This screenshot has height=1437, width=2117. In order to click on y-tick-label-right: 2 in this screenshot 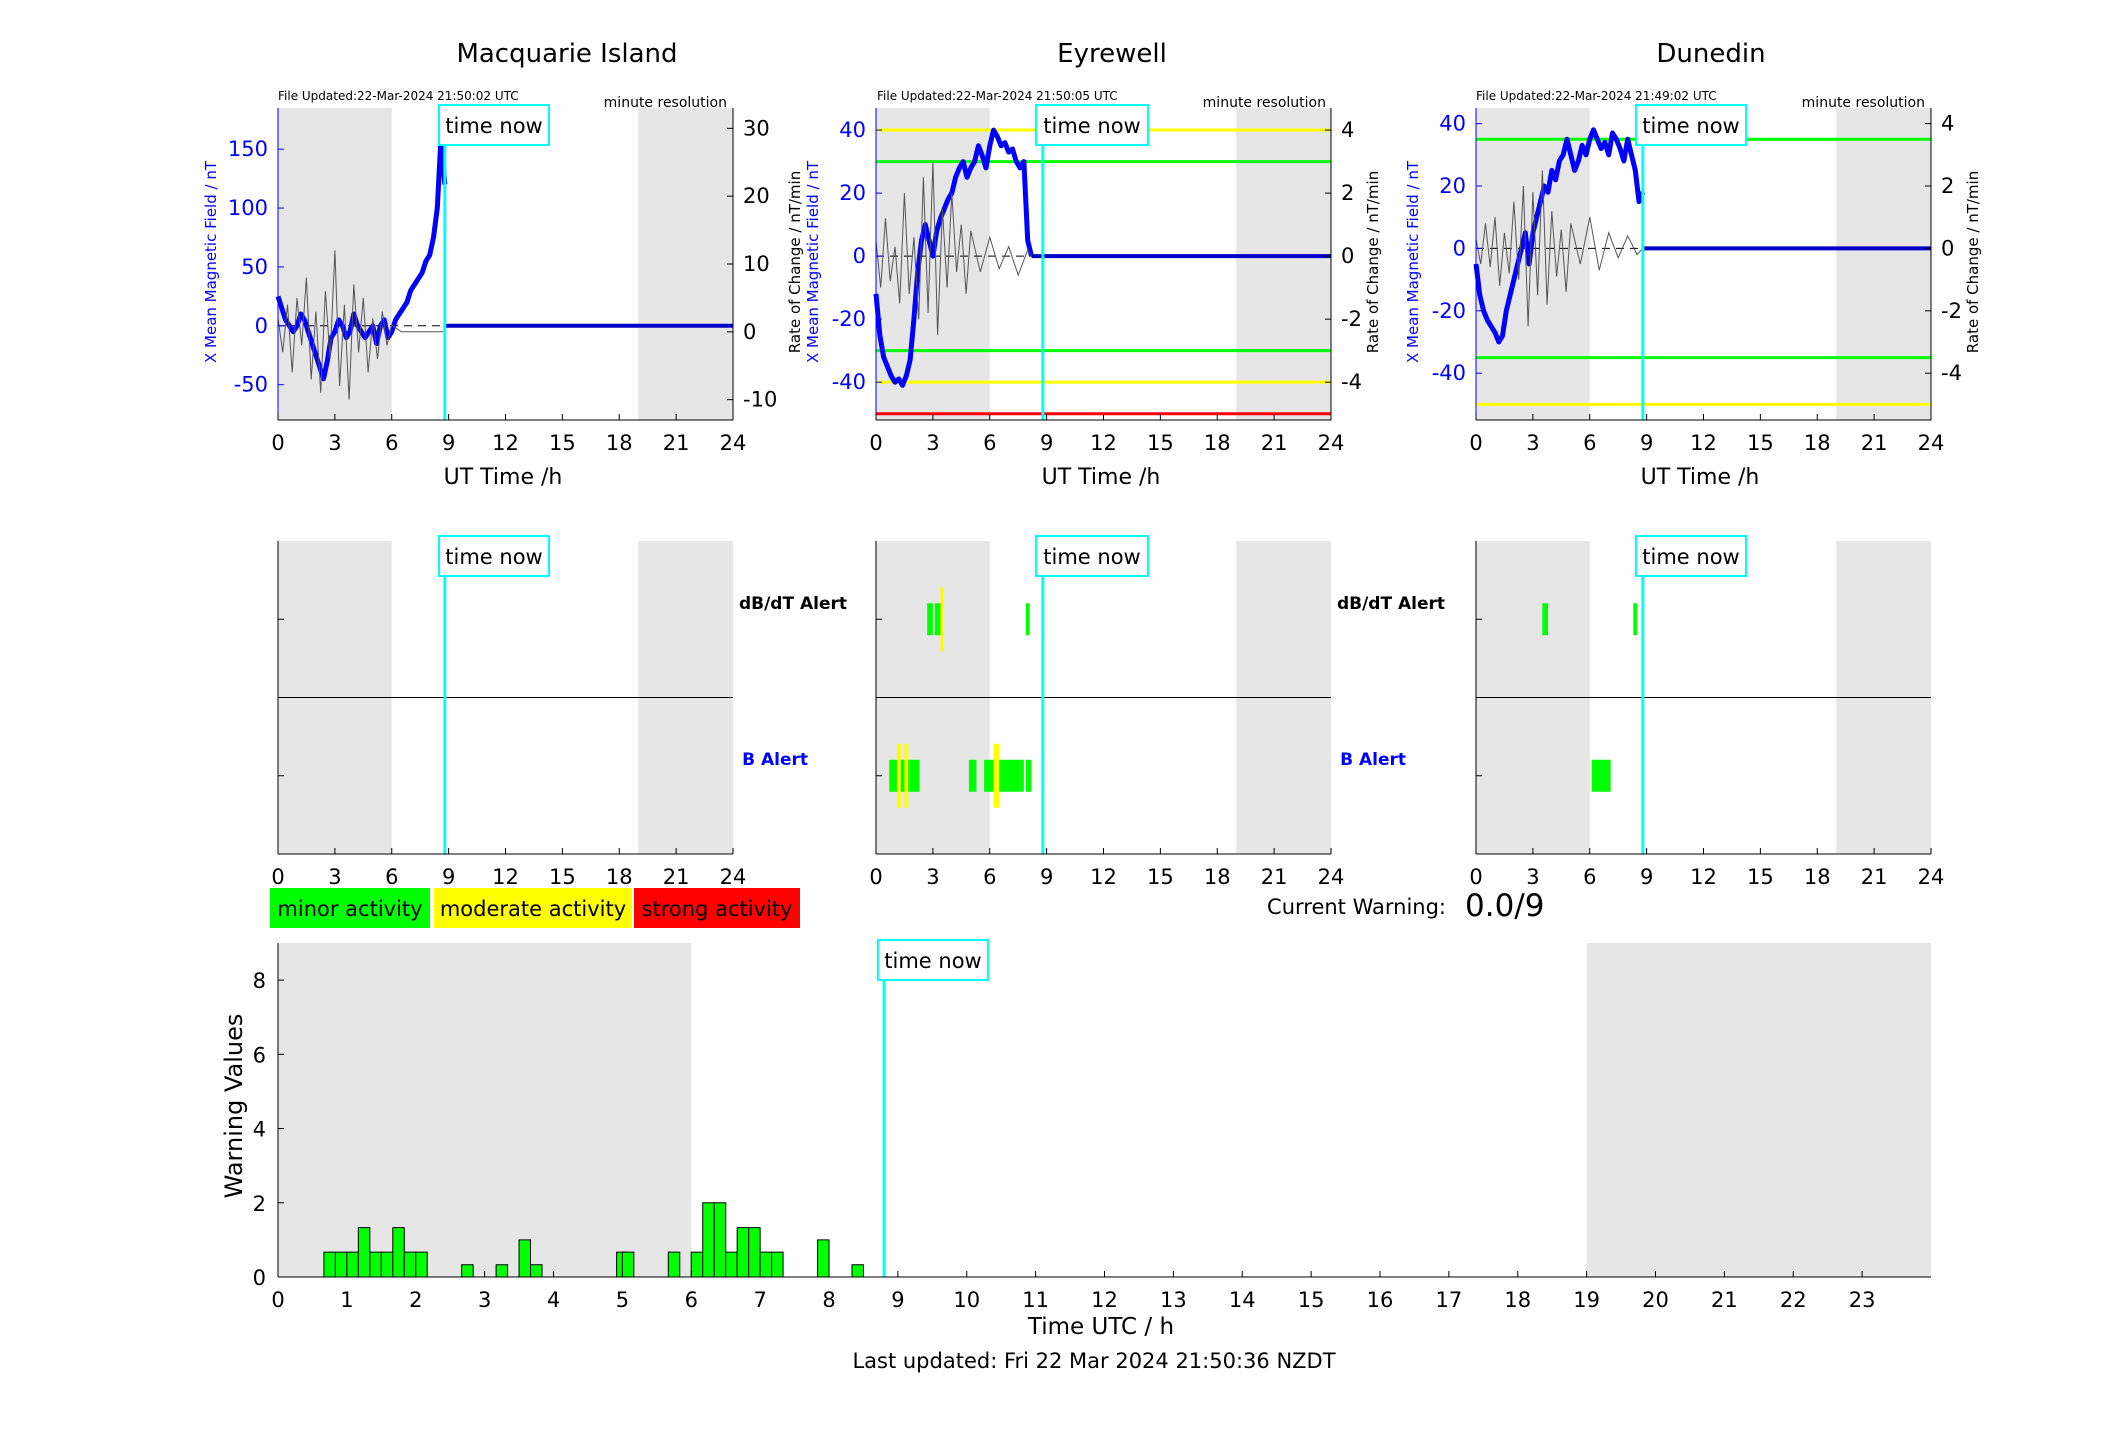, I will do `click(1347, 193)`.